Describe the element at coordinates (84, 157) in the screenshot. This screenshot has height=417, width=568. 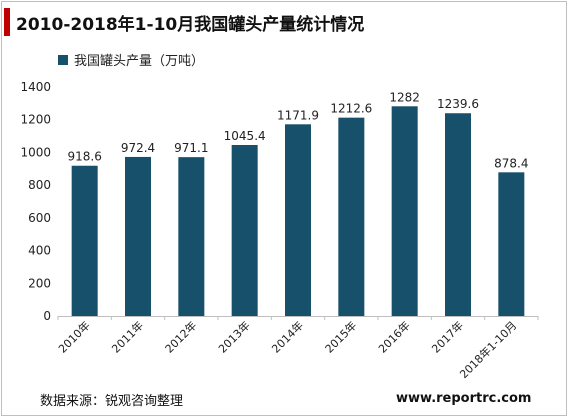
I see `data-label: 918.6` at that location.